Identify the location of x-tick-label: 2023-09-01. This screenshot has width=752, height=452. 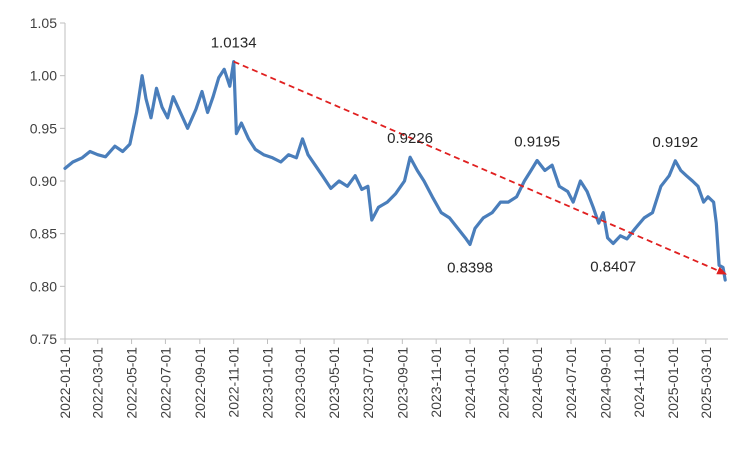
(402, 383).